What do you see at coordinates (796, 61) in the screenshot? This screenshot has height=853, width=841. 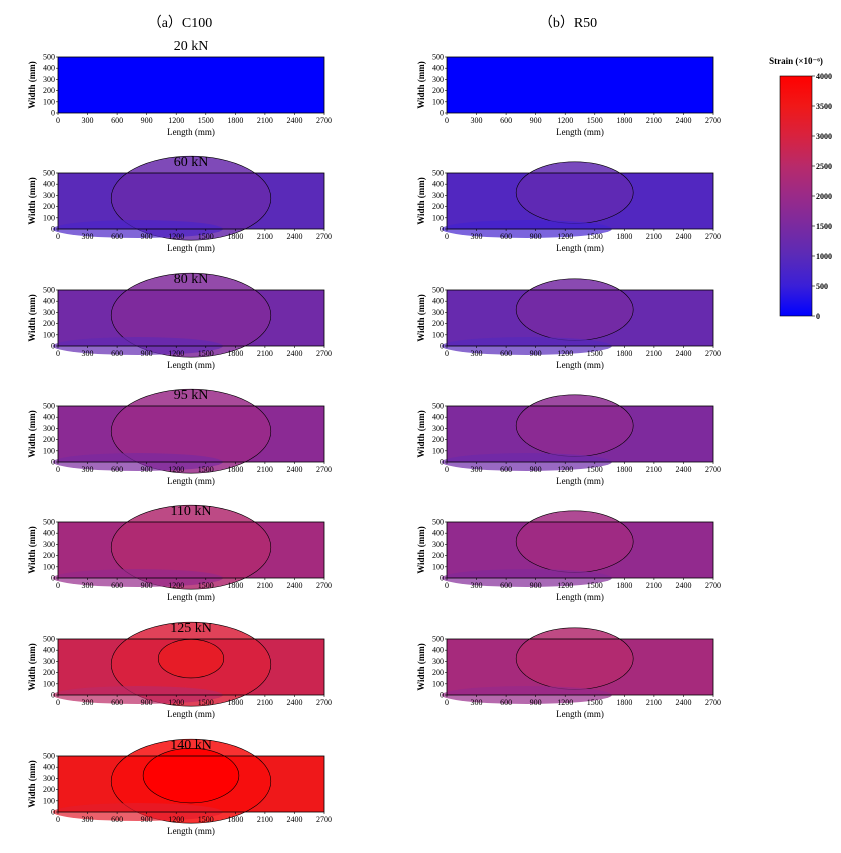 I see `colorbar-title: Strain (×10⁻⁶)` at bounding box center [796, 61].